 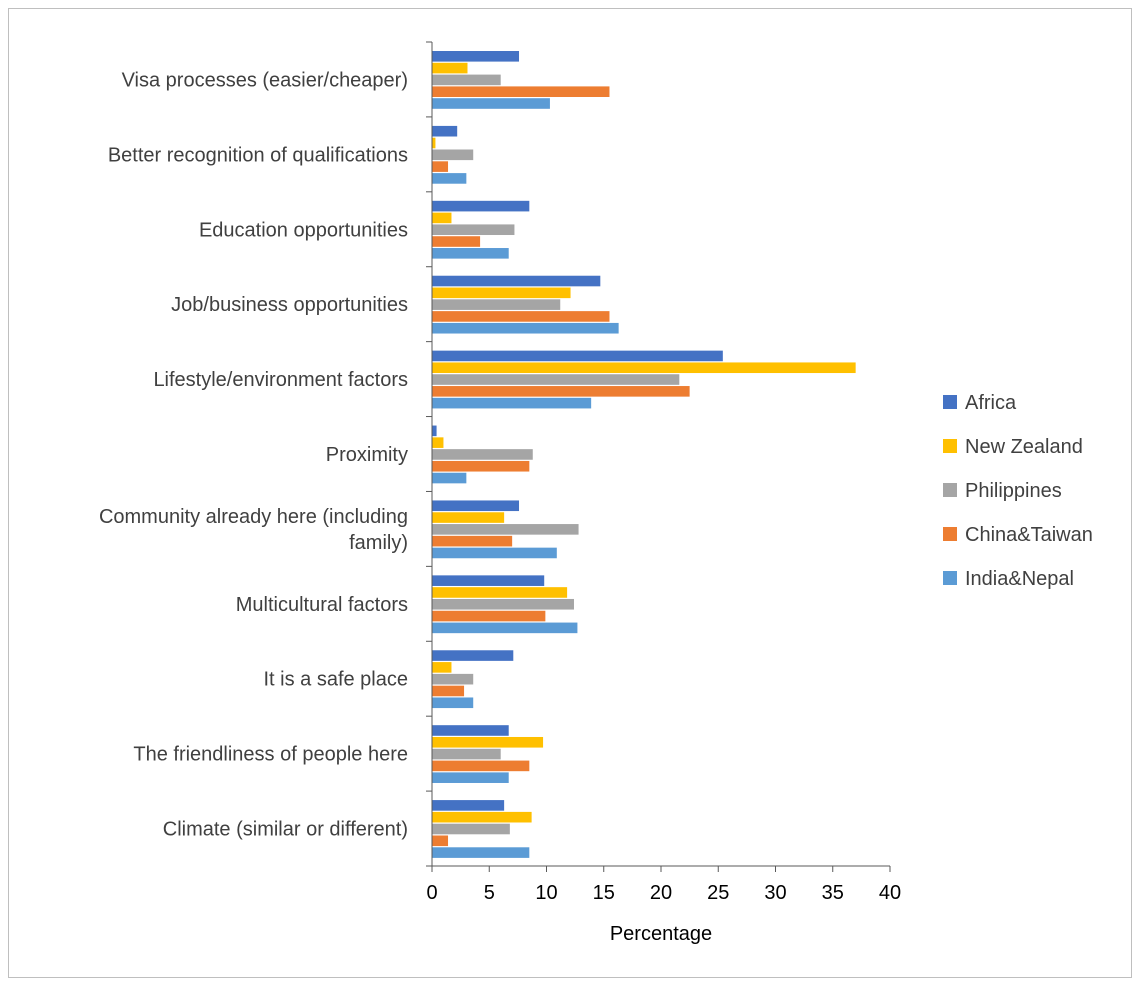 I want to click on legend-label: Africa, so click(x=991, y=403).